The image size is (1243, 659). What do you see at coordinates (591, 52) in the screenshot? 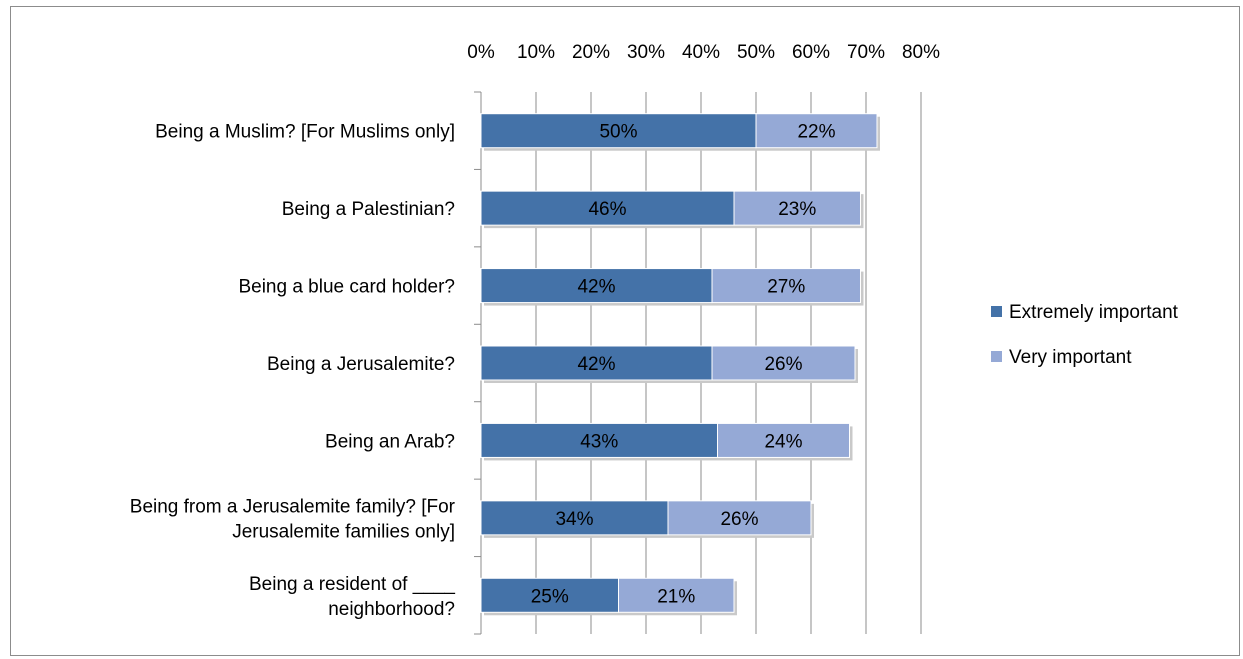
I see `x-tick-label: 20%` at bounding box center [591, 52].